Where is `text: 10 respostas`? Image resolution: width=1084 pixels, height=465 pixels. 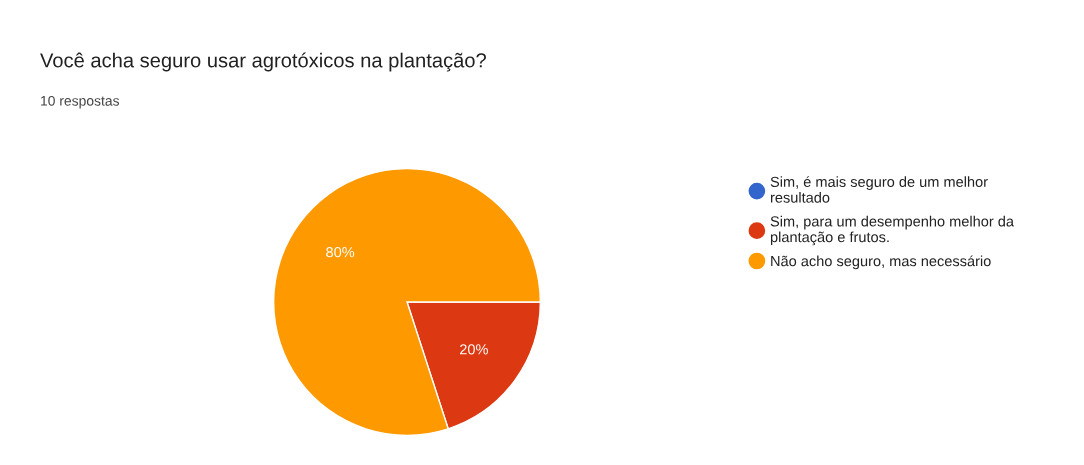
text: 10 respostas is located at coordinates (80, 102).